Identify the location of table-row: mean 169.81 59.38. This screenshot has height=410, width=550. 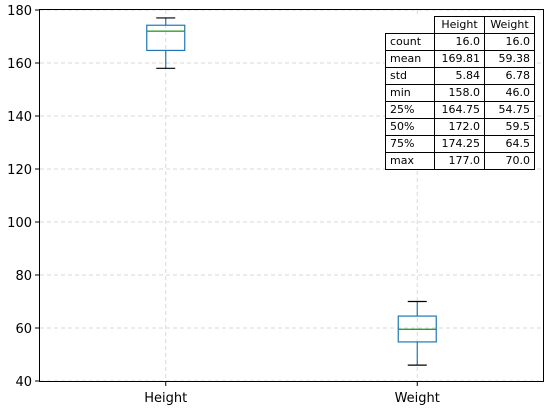
(460, 59).